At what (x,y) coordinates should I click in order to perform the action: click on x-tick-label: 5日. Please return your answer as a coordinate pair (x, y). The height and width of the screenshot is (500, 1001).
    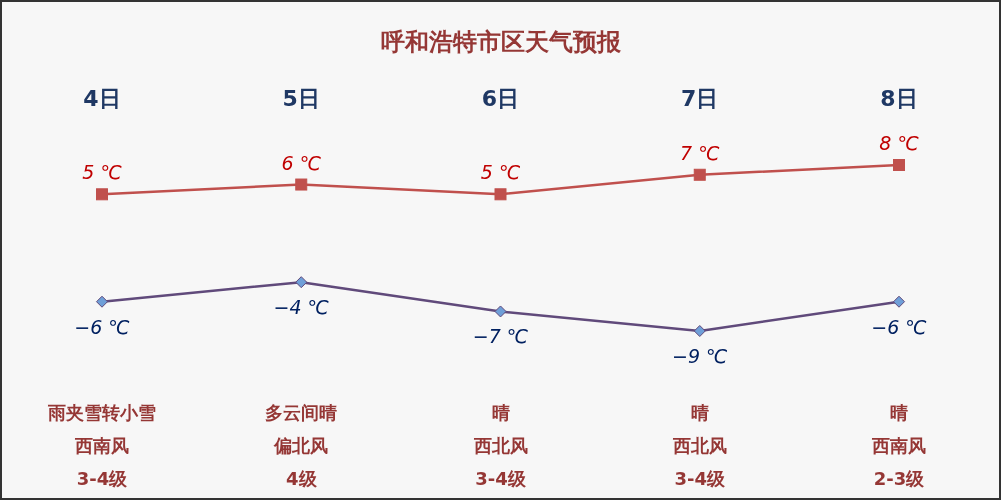
    Looking at the image, I should click on (301, 98).